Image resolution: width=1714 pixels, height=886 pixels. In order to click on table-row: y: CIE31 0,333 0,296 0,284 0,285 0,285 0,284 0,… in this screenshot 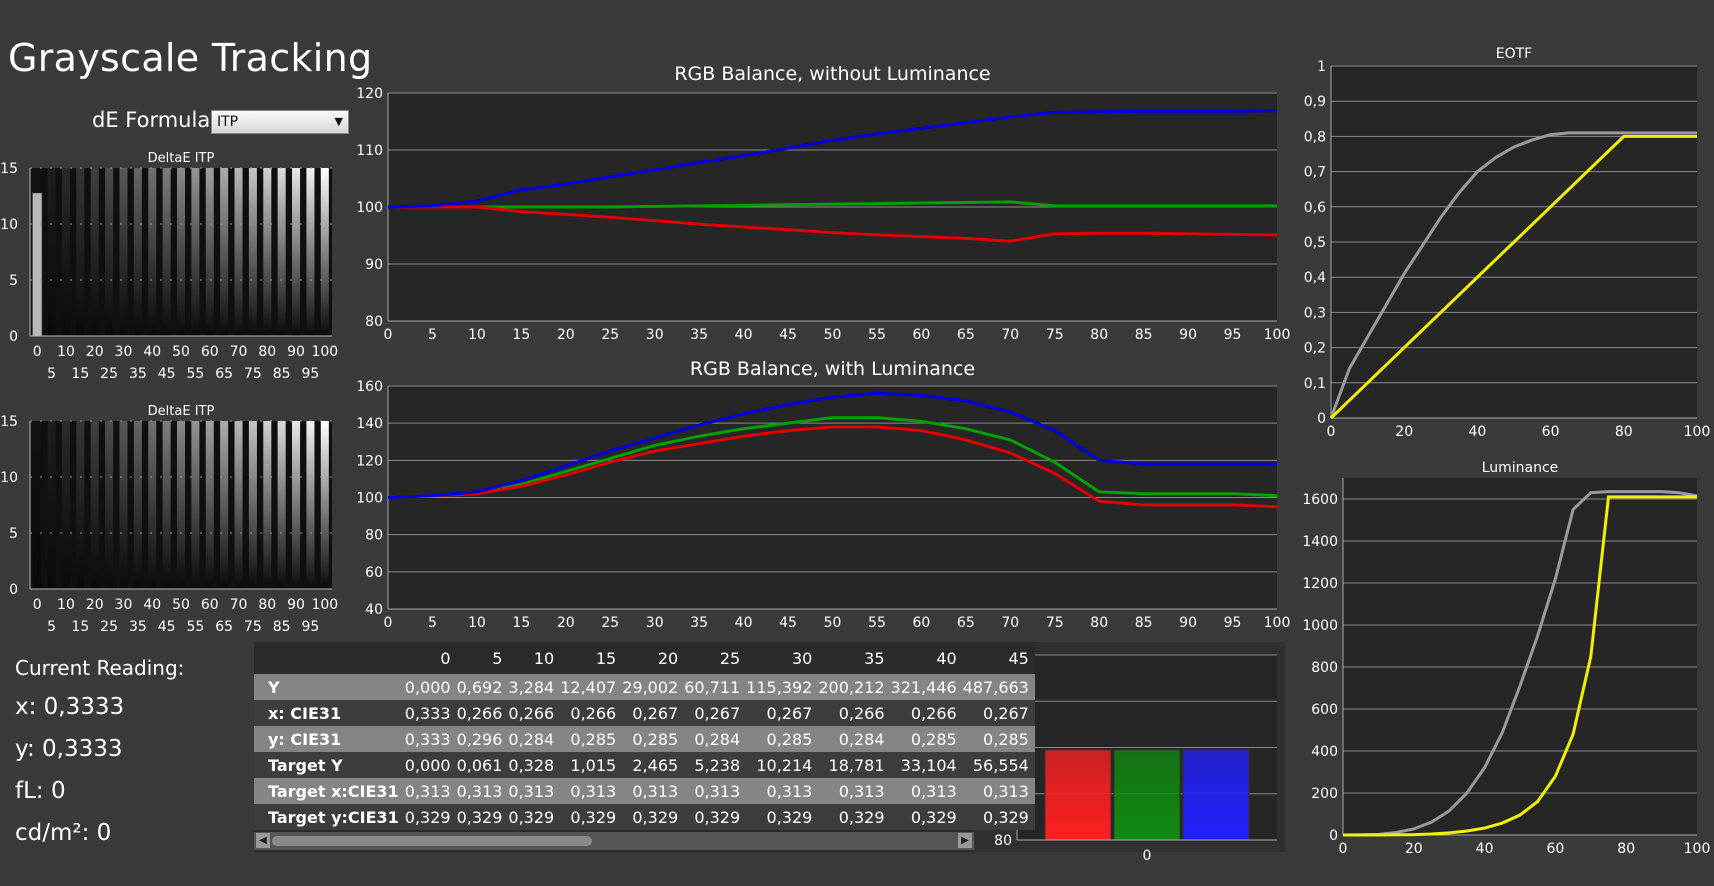, I will do `click(644, 739)`.